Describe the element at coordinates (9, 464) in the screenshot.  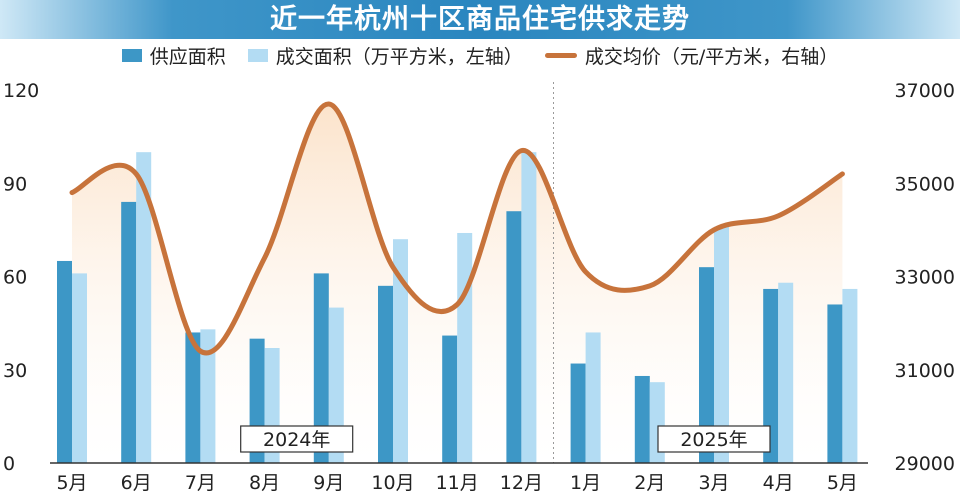
I see `y-left-tick-0: 0` at that location.